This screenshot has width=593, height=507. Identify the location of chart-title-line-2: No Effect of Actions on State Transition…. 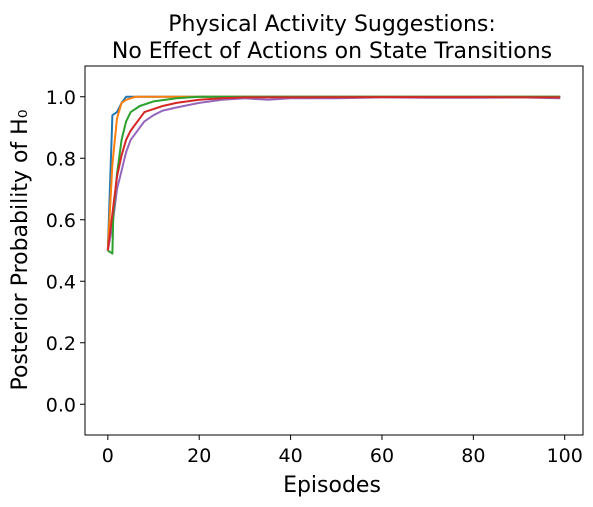
(332, 51).